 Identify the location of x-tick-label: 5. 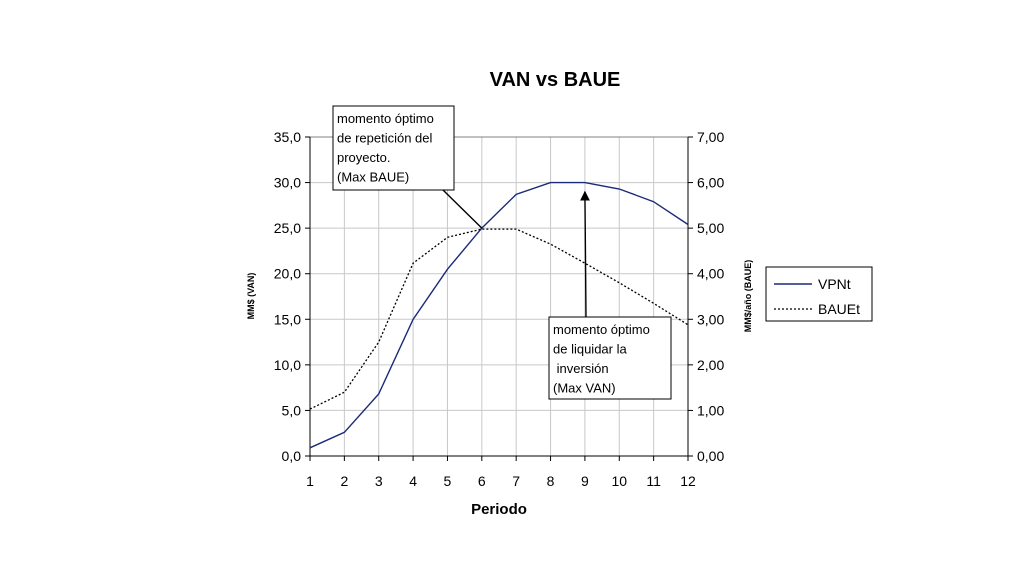
(448, 481).